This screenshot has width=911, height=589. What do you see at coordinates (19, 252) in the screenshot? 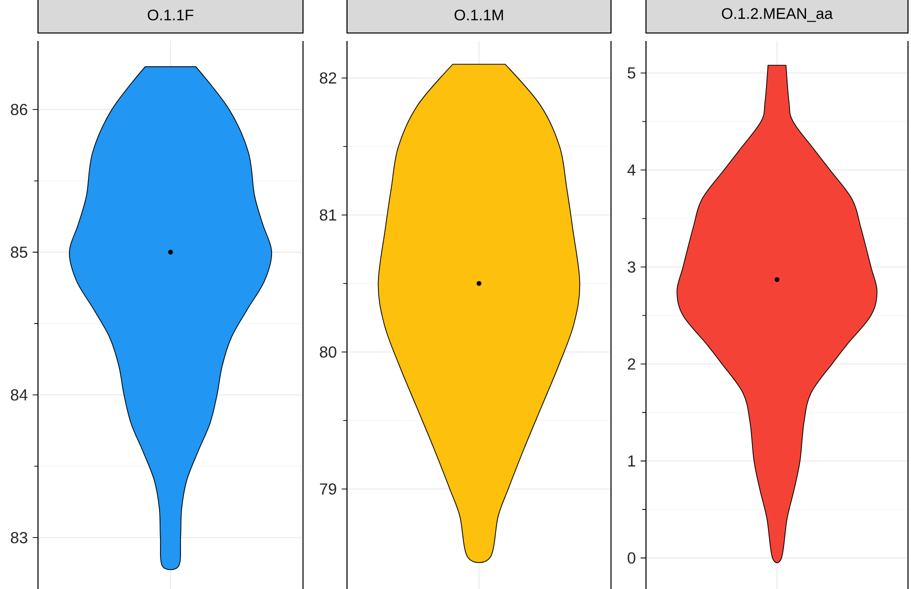
I see `y-tick-label: 85` at bounding box center [19, 252].